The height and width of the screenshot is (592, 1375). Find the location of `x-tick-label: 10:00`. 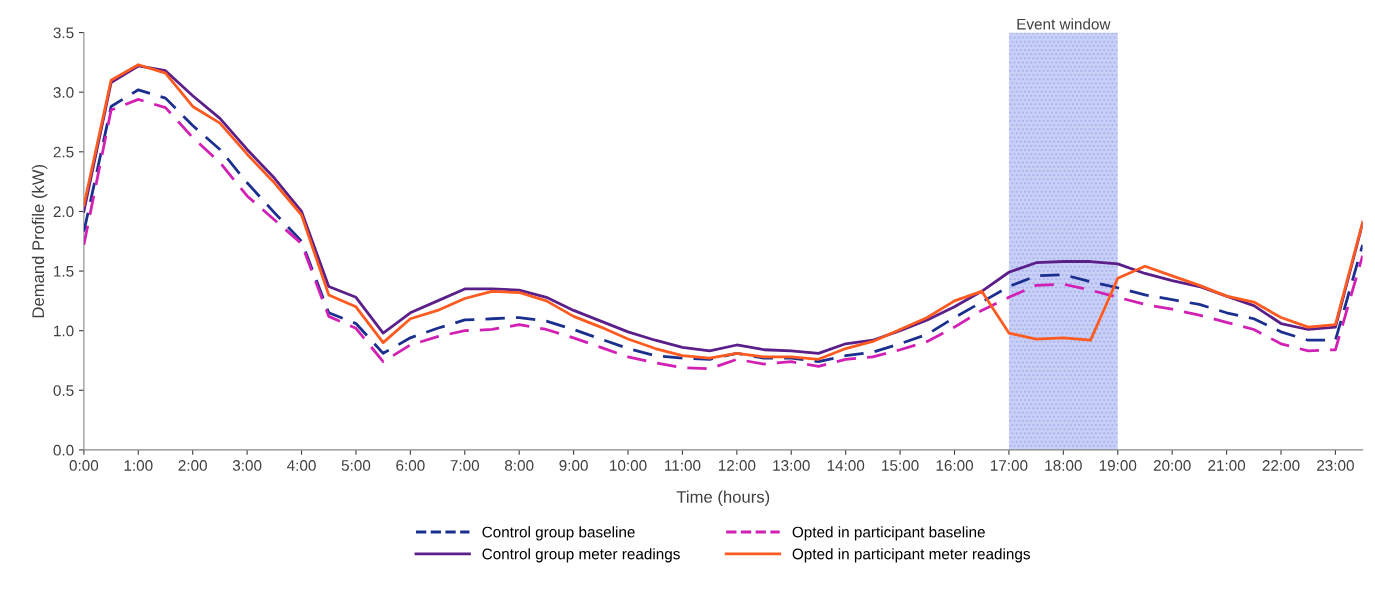

x-tick-label: 10:00 is located at coordinates (628, 465).